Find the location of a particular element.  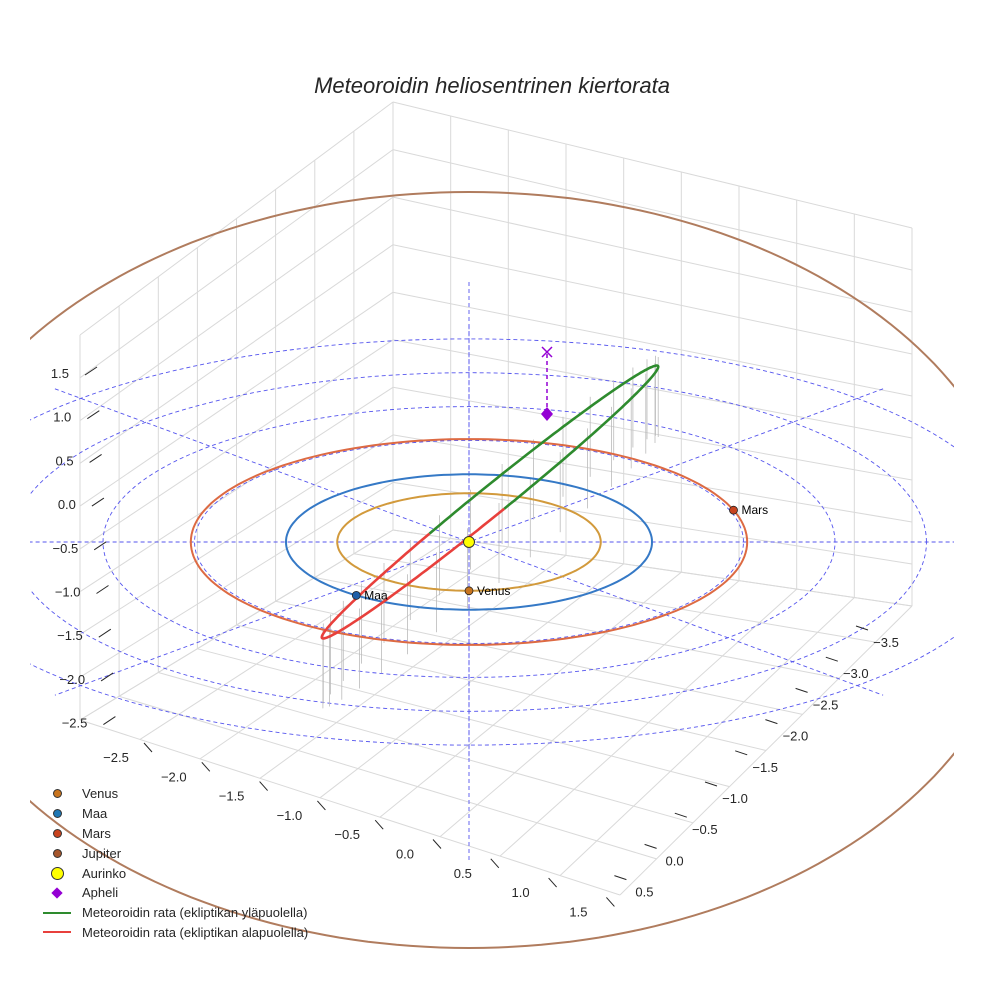

legend-item: Maa is located at coordinates (174, 814).